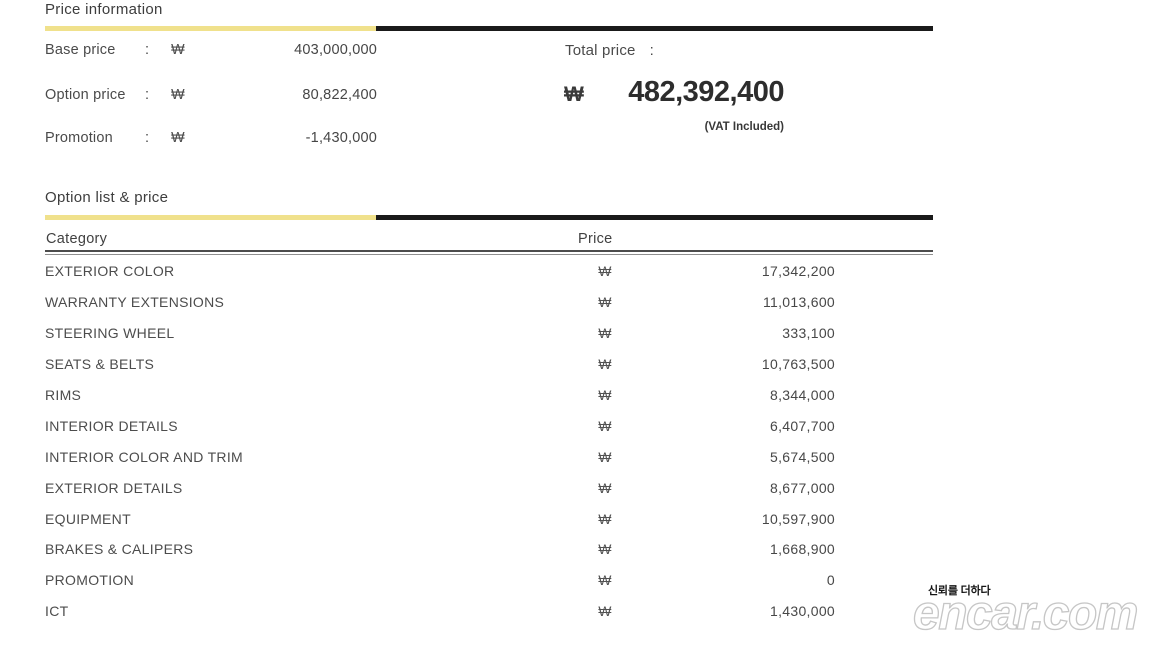 This screenshot has width=1160, height=653. I want to click on total-price-value: 482,392,400, so click(706, 92).